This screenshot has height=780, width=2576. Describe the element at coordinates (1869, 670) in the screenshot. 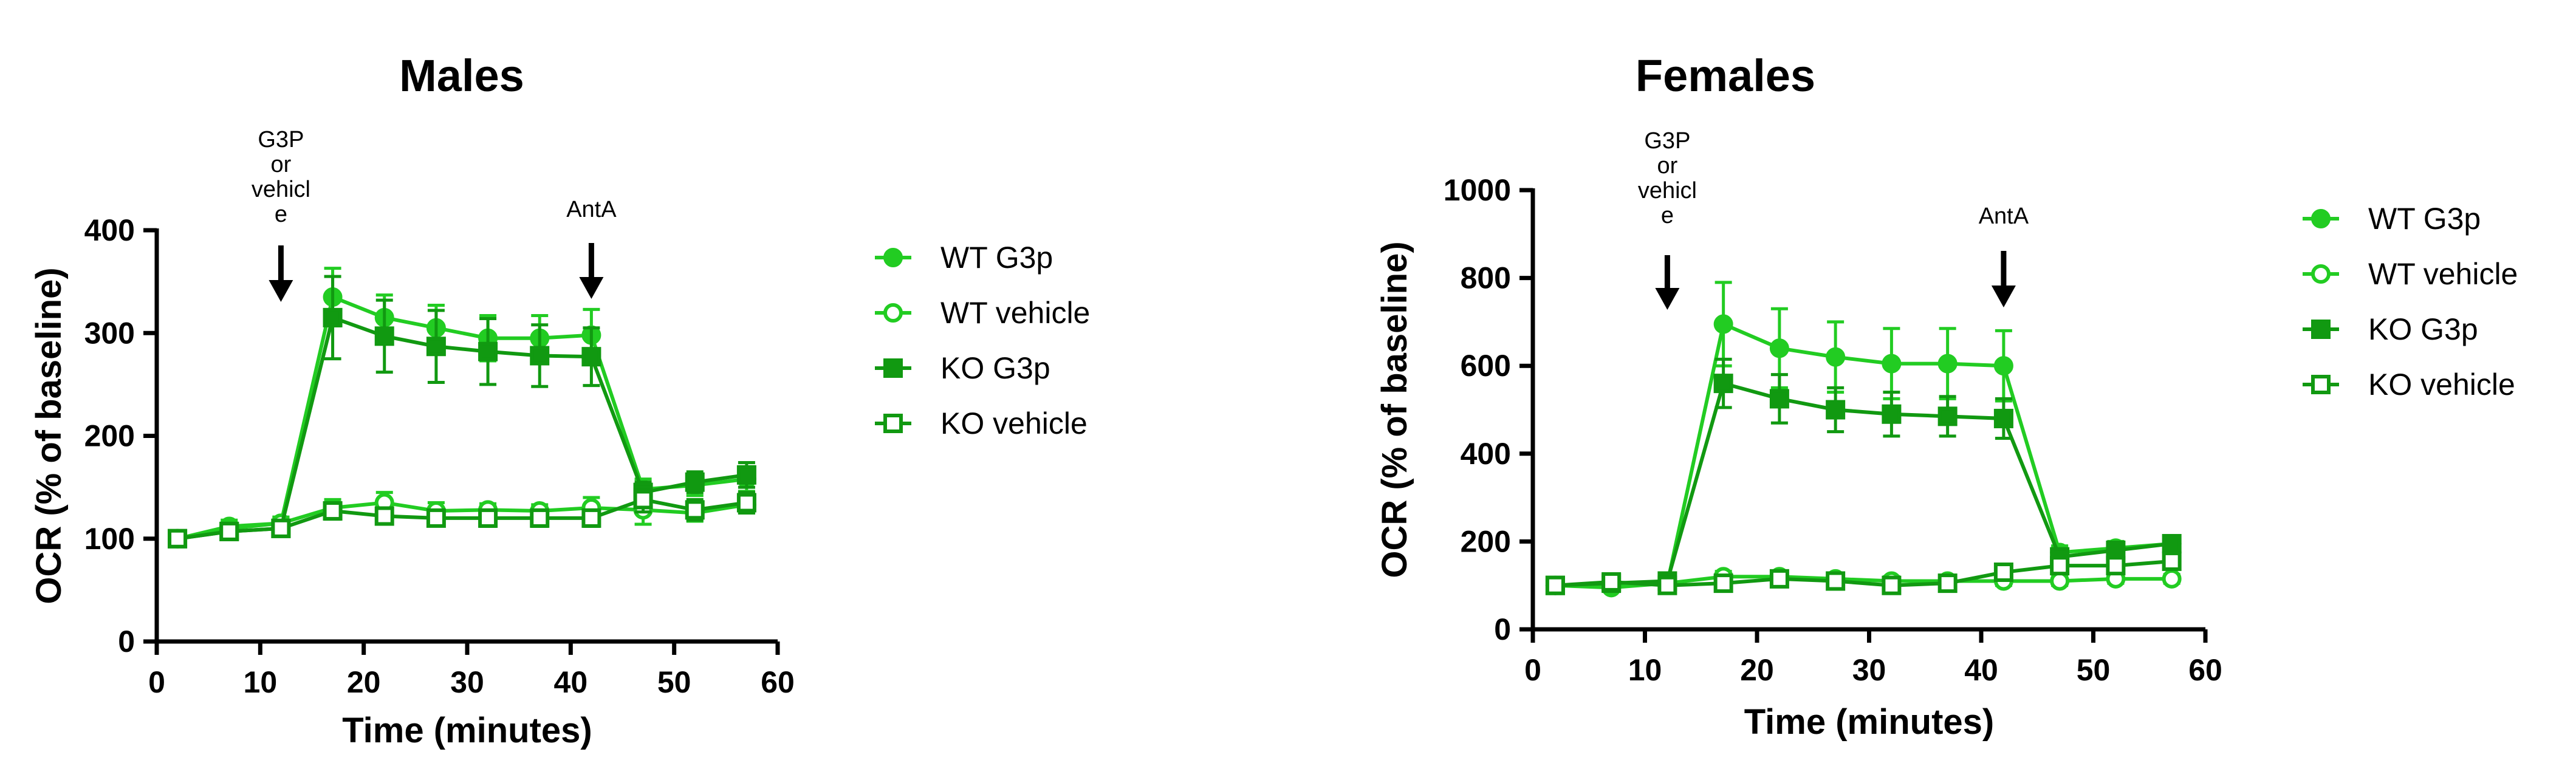

I see `females-x-tick-label: 30` at that location.